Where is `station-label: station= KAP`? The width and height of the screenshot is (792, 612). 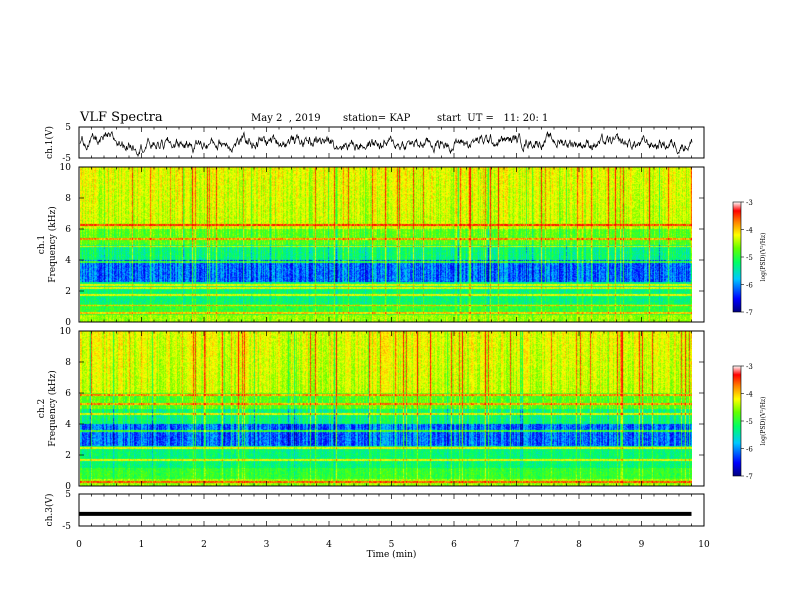 station-label: station= KAP is located at coordinates (377, 118).